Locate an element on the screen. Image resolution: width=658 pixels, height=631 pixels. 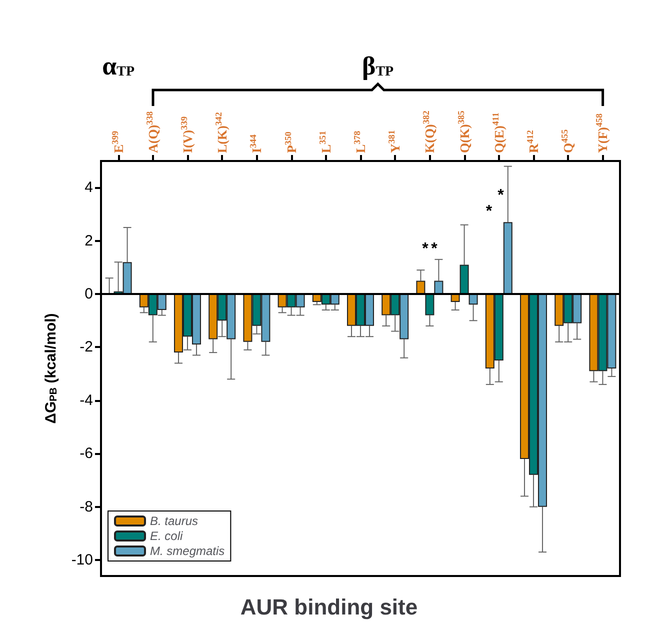
x-tick-label: Y(F)458 is located at coordinates (602, 133).